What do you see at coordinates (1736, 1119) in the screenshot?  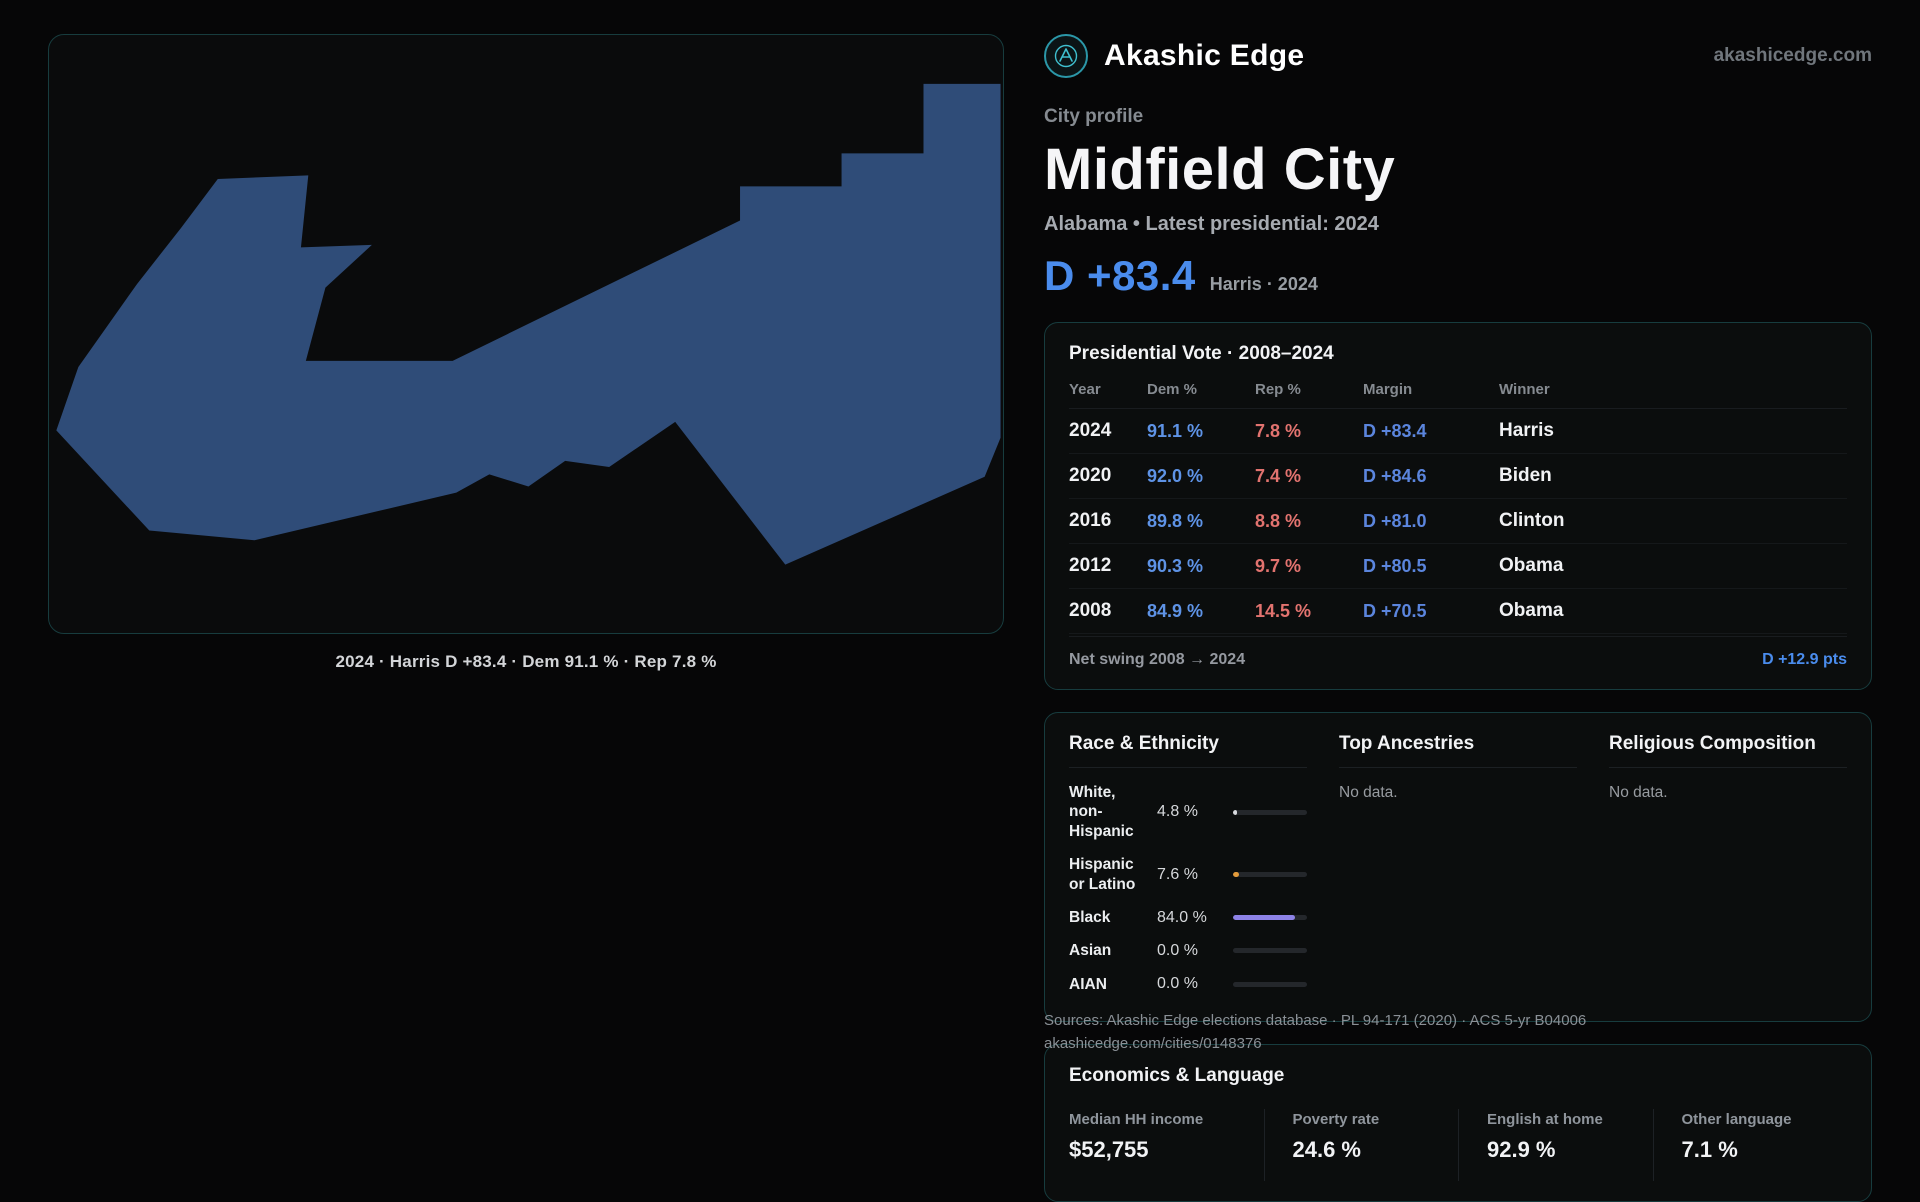 I see `stat-label: Other language` at bounding box center [1736, 1119].